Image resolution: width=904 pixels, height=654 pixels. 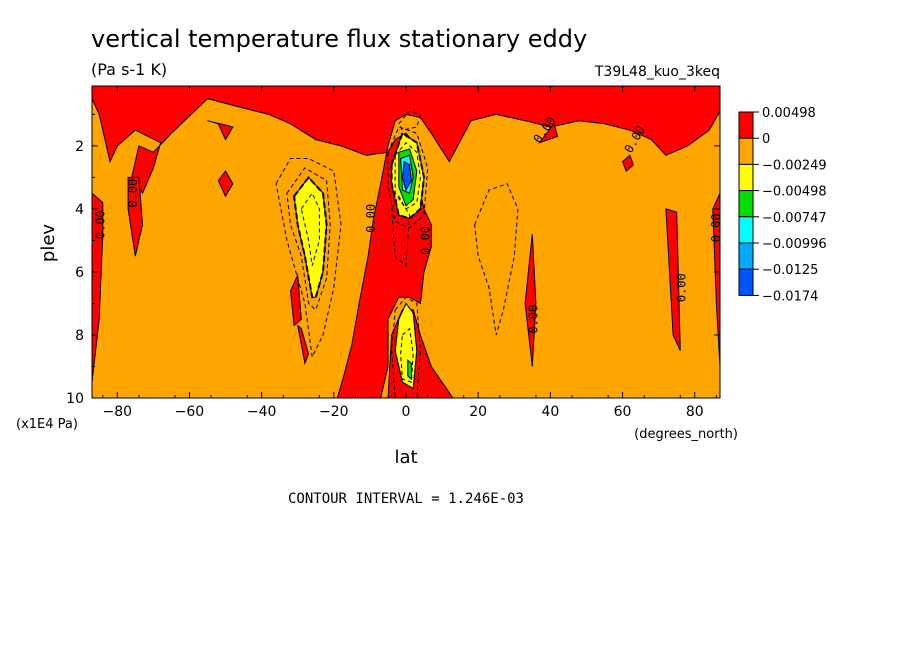 What do you see at coordinates (478, 412) in the screenshot?
I see `x-tick-label: 20` at bounding box center [478, 412].